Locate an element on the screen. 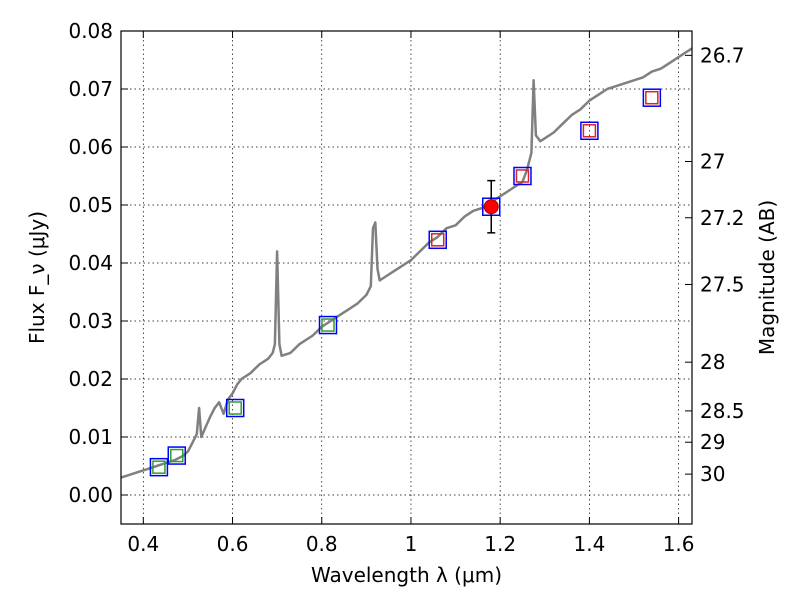 This screenshot has height=600, width=800. magnitude-tick-label: 28 is located at coordinates (712, 362).